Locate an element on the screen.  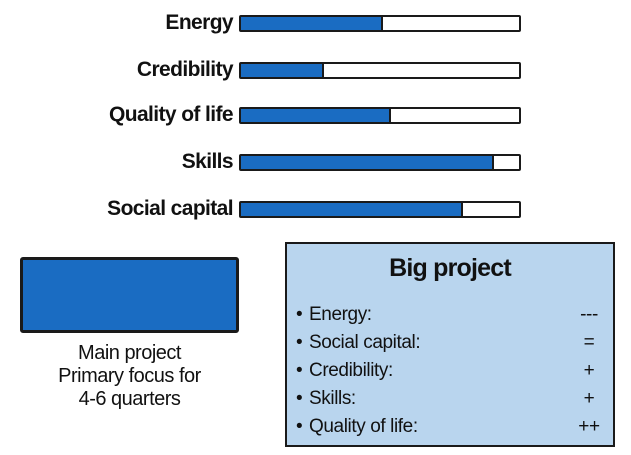
meter-credibility: Credibility is located at coordinates (315, 70).